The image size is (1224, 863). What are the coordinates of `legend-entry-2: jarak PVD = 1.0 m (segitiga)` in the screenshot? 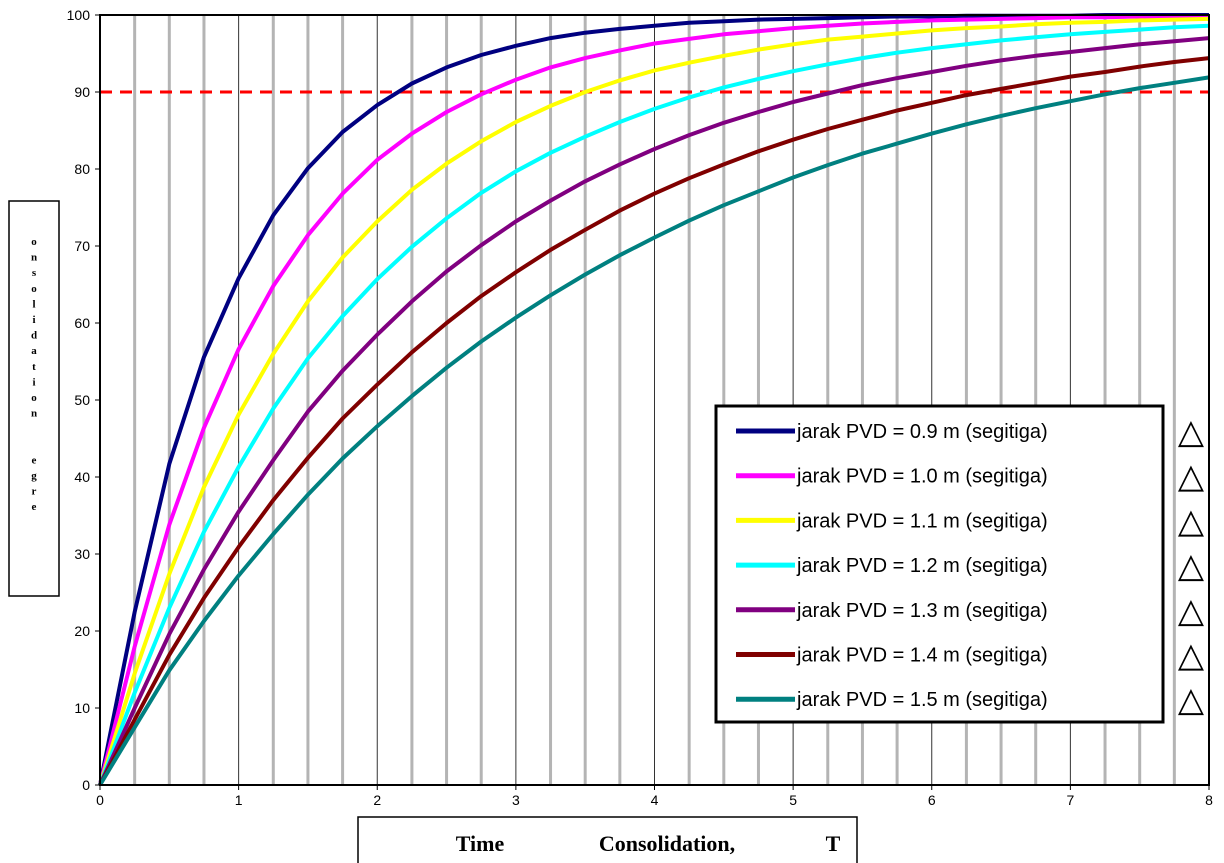 It's located at (922, 477).